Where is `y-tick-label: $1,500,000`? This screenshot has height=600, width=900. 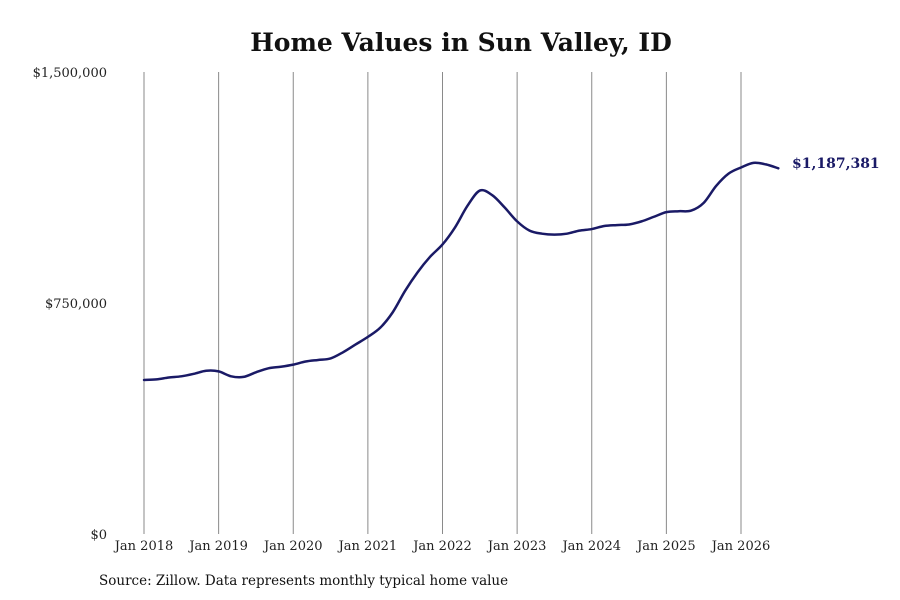
y-tick-label: $1,500,000 is located at coordinates (70, 73).